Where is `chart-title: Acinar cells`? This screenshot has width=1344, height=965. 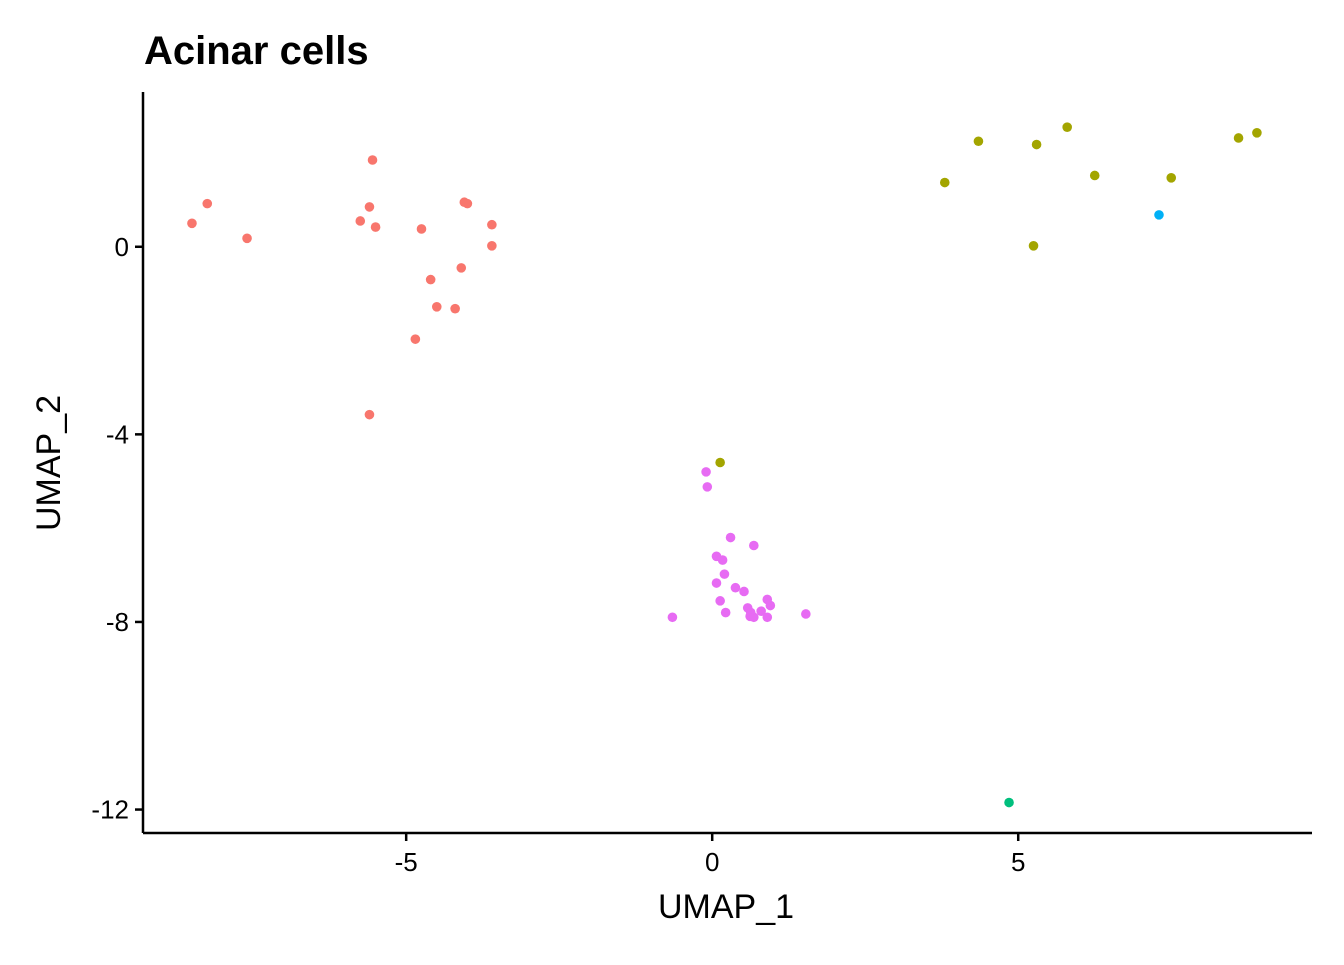
chart-title: Acinar cells is located at coordinates (256, 51).